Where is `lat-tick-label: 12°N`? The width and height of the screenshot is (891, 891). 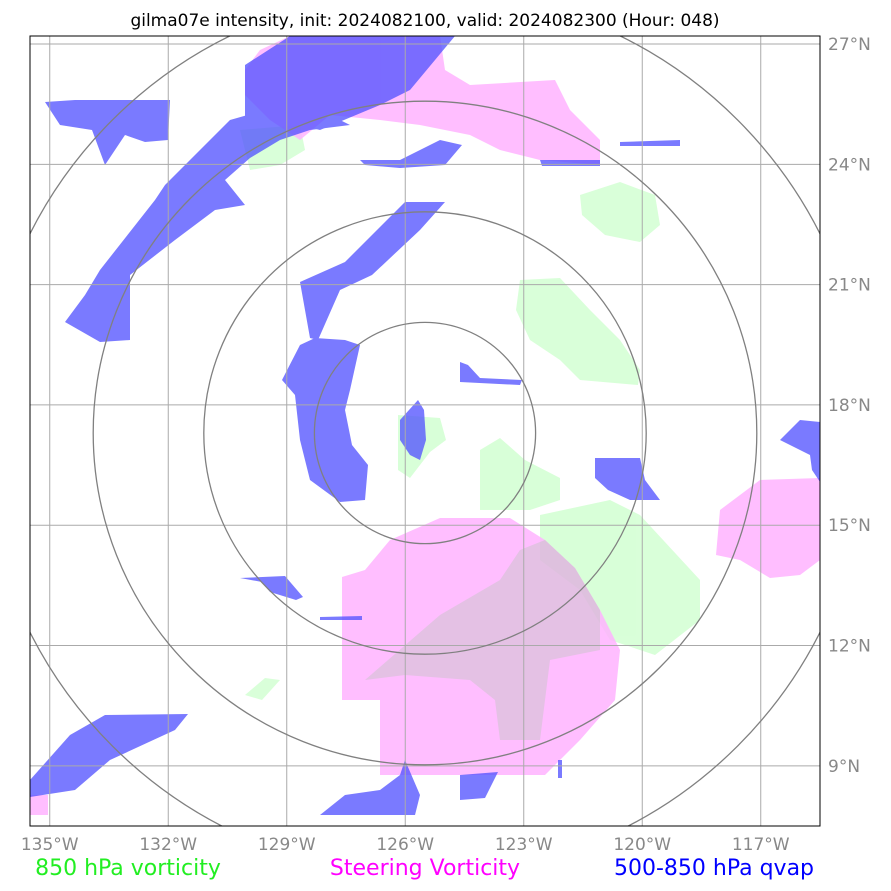
lat-tick-label: 12°N is located at coordinates (849, 647).